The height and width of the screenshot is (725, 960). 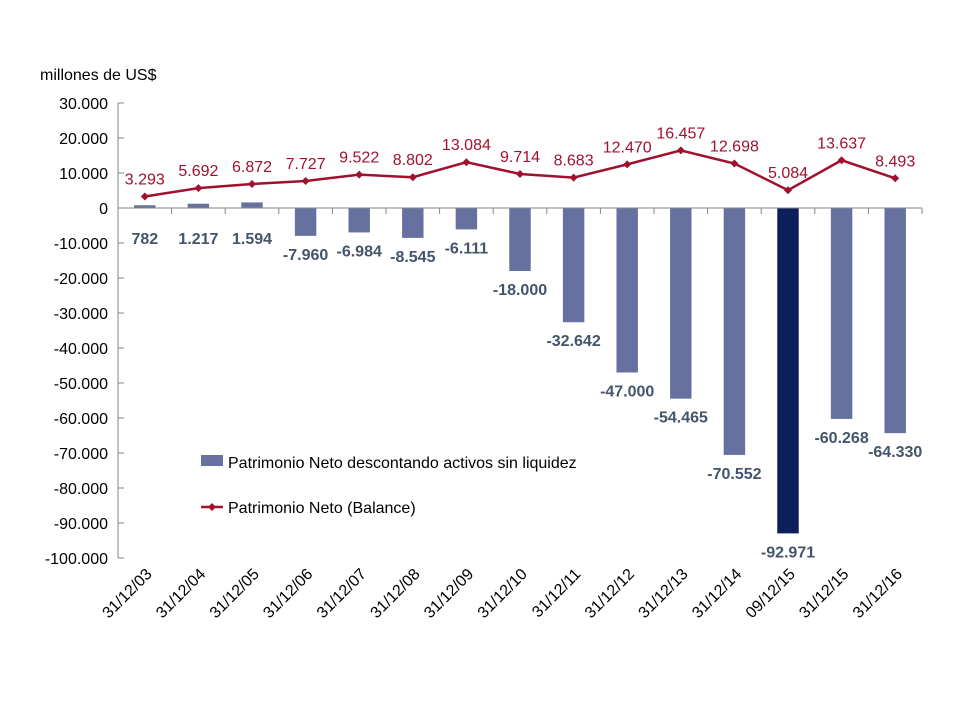 What do you see at coordinates (81, 489) in the screenshot?
I see `y-tick-label: -80.000` at bounding box center [81, 489].